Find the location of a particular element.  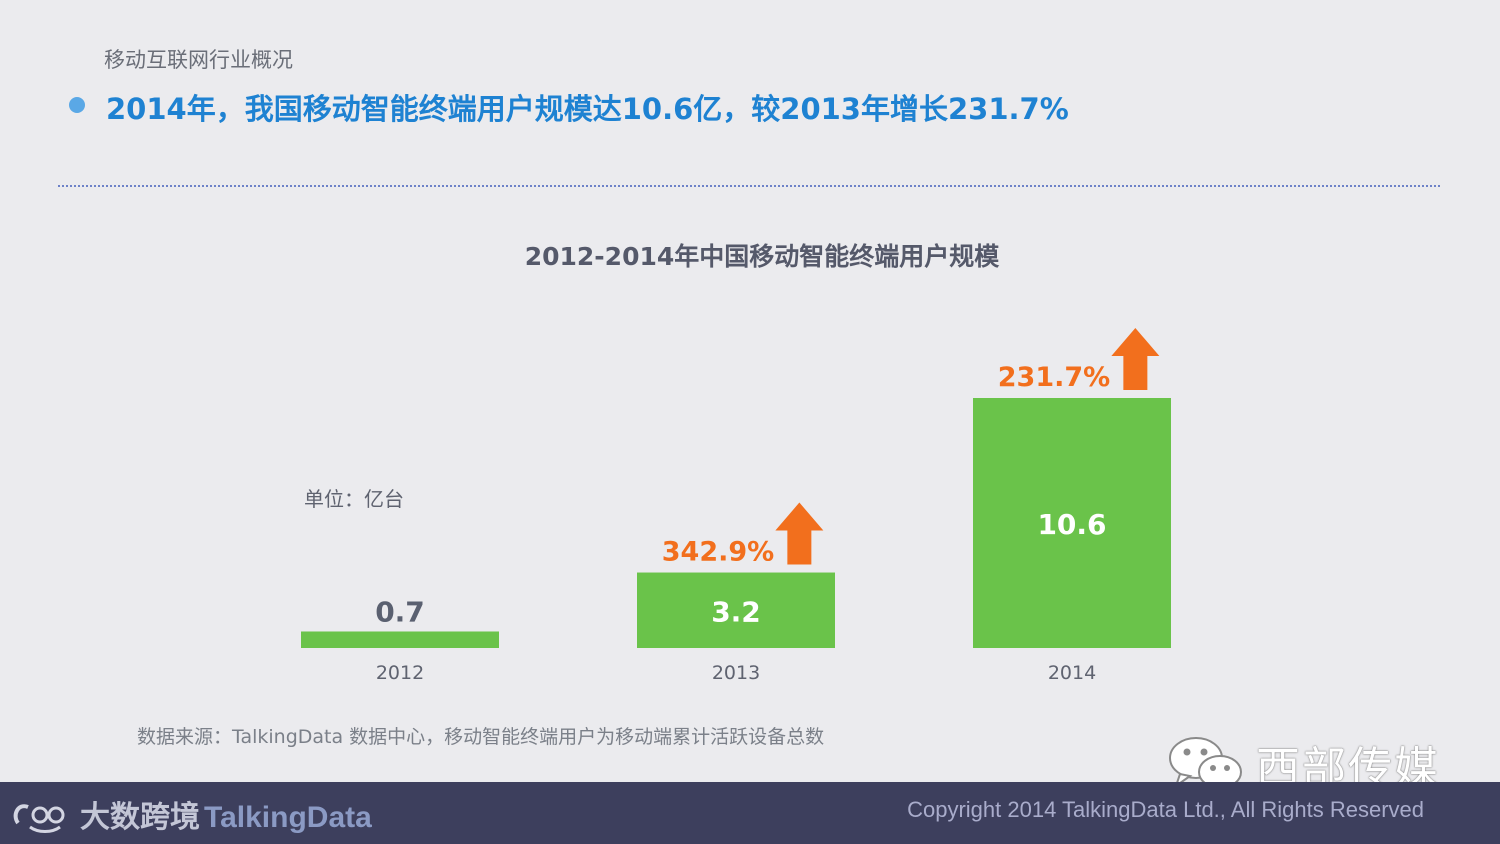

logo-text: 大数跨境 TalkingData is located at coordinates (226, 814).